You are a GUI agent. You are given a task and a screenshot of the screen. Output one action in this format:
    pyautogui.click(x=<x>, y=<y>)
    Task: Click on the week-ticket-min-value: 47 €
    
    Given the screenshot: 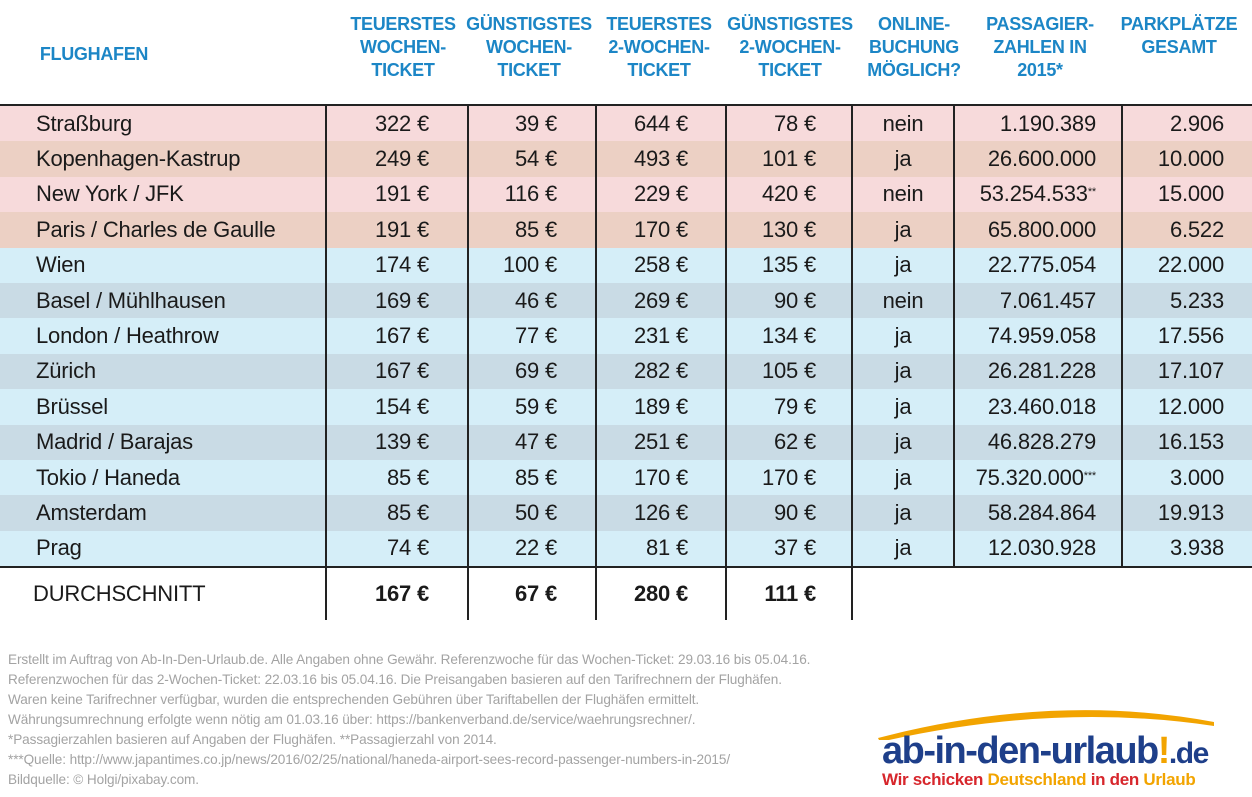 What is the action you would take?
    pyautogui.click(x=535, y=442)
    